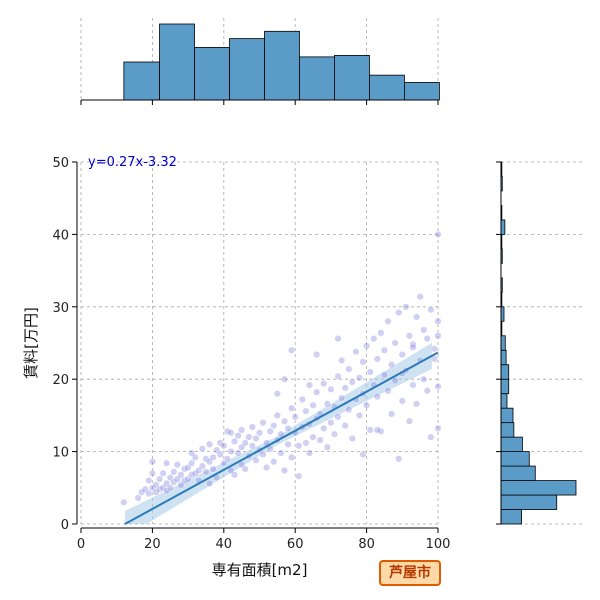 Image resolution: width=600 pixels, height=600 pixels. What do you see at coordinates (81, 544) in the screenshot?
I see `x-tick-label: 0` at bounding box center [81, 544].